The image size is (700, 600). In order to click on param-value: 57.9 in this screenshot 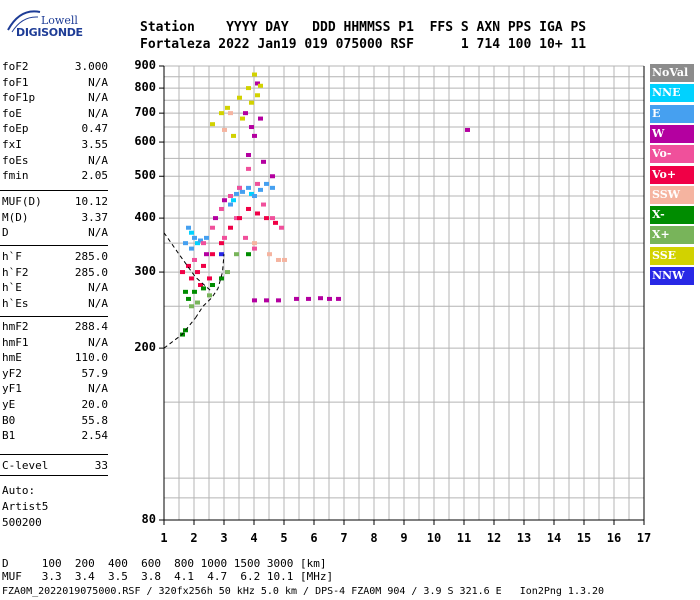, I will do `click(95, 373)`.